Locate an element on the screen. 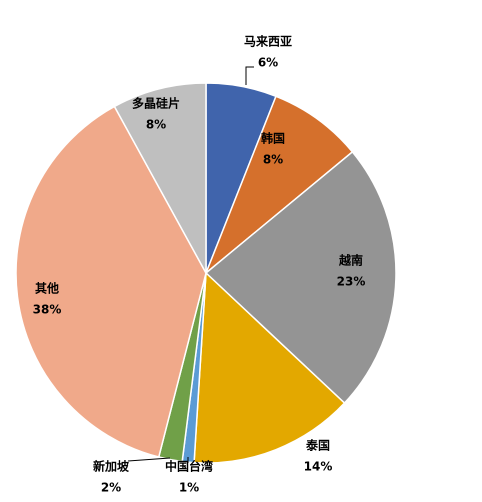 The width and height of the screenshot is (482, 502). slice-label: 马来西亚 is located at coordinates (268, 41).